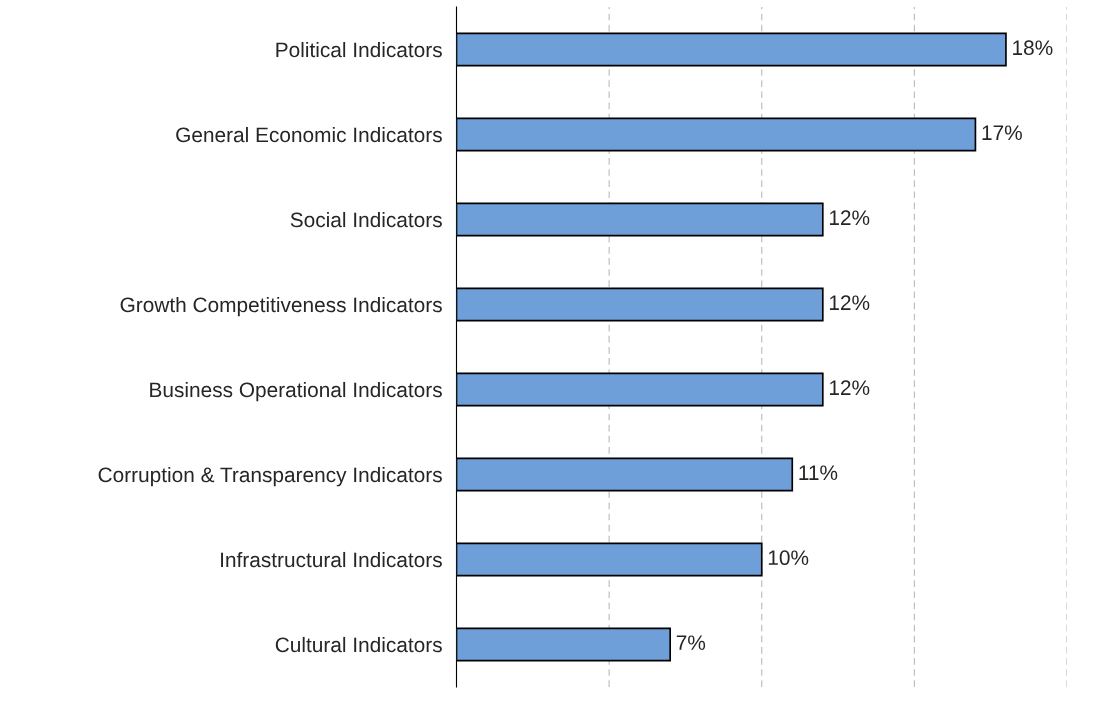 The image size is (1100, 701). Describe the element at coordinates (358, 644) in the screenshot. I see `y-tick-label: Cultural Indicators` at that location.